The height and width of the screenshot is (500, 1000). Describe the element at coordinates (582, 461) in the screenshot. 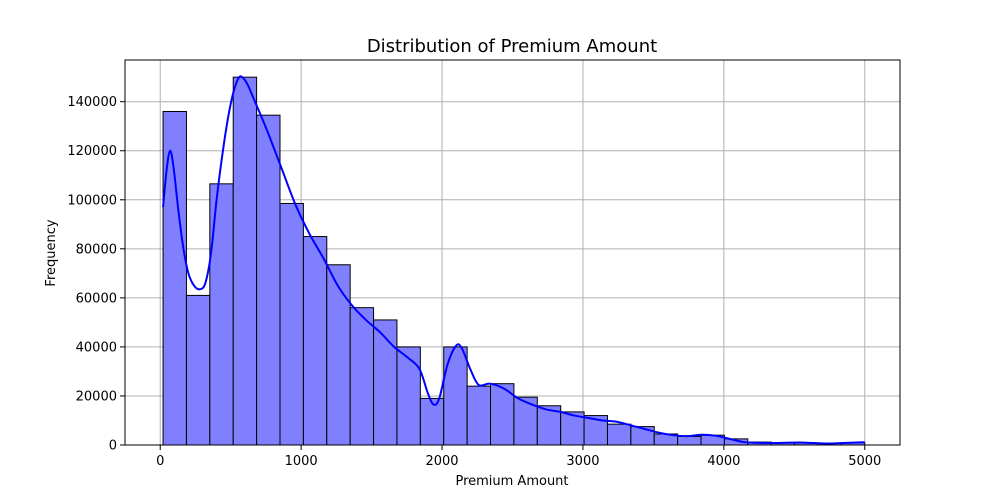

I see `x-tick-label: 3000` at that location.